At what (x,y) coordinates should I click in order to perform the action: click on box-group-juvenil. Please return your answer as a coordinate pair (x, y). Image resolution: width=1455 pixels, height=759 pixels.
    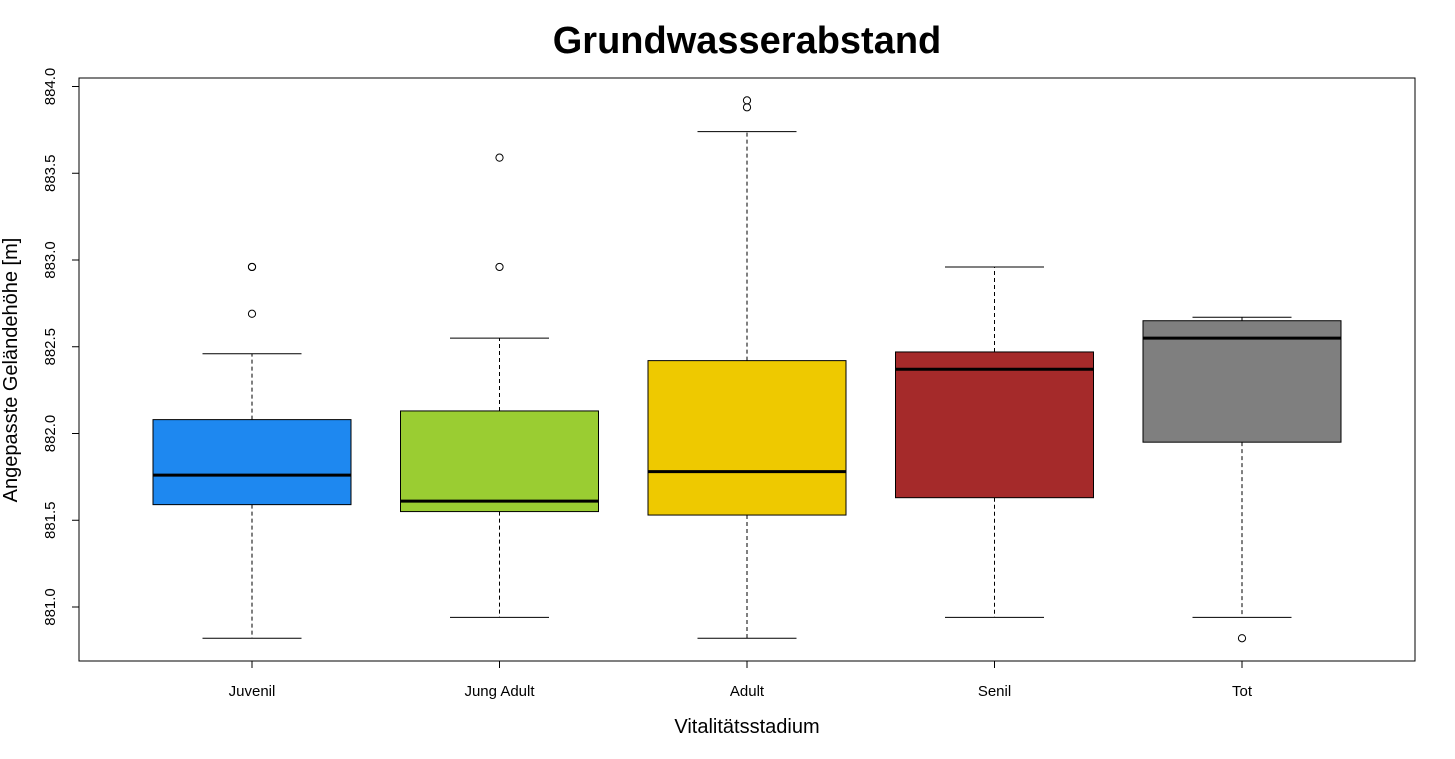
    Looking at the image, I should click on (252, 450).